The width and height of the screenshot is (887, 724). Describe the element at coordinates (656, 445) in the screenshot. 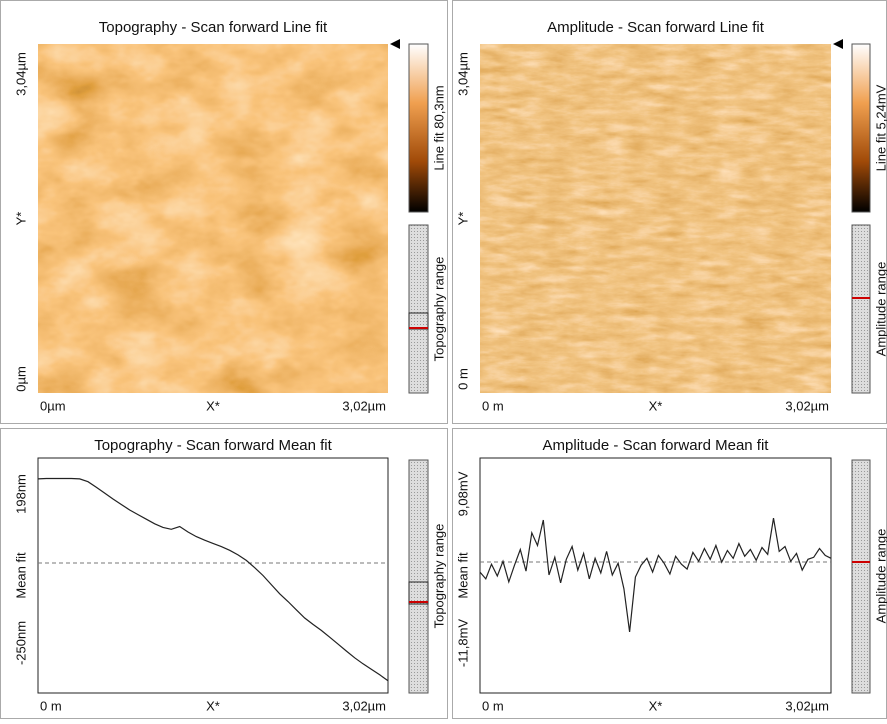

I see `panel-title: Amplitude - Scan forward Mean fit` at that location.